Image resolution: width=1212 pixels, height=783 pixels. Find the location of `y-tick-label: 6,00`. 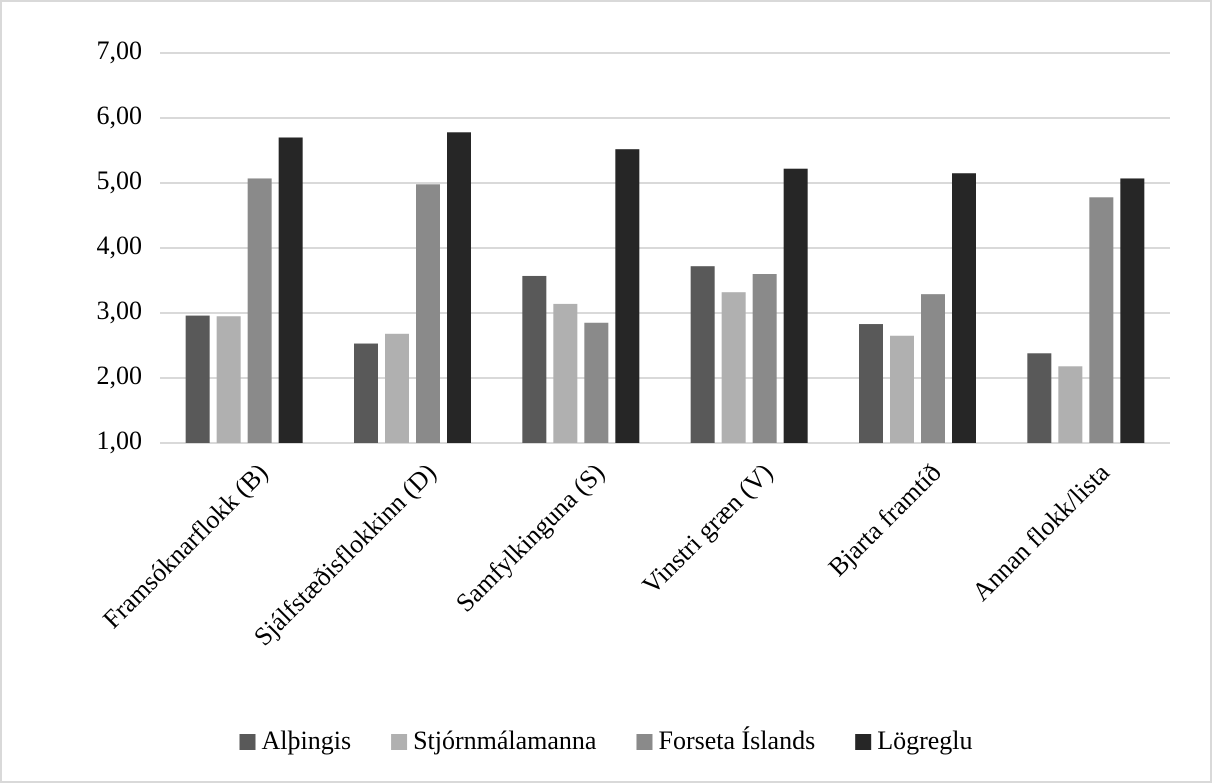

y-tick-label: 6,00 is located at coordinates (120, 115).